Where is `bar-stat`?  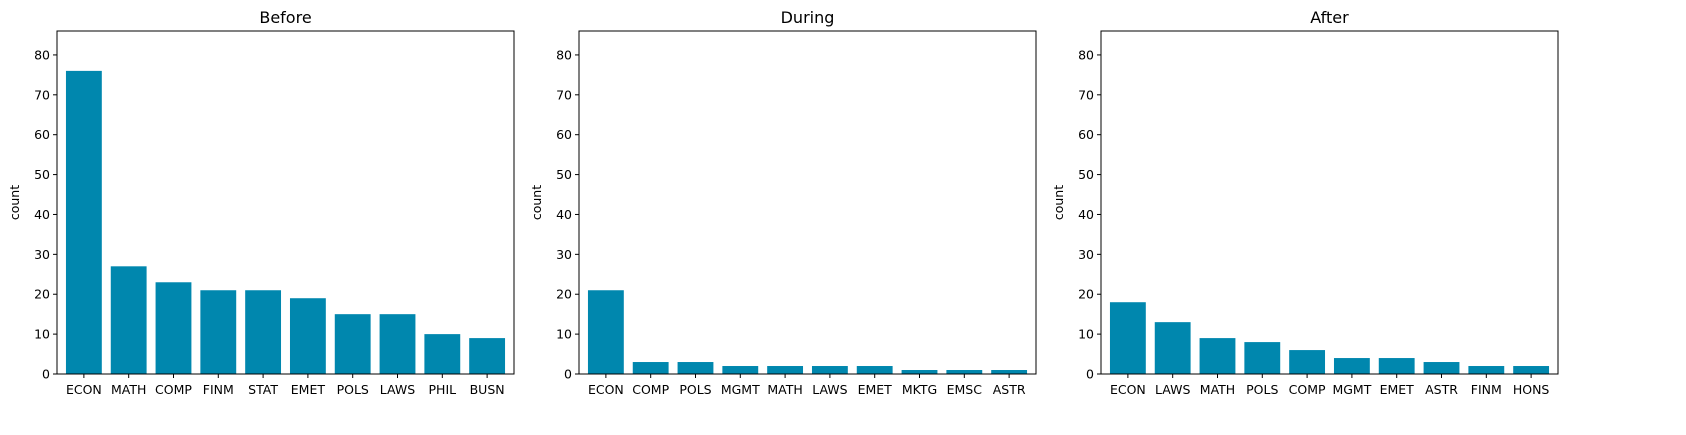
bar-stat is located at coordinates (263, 332).